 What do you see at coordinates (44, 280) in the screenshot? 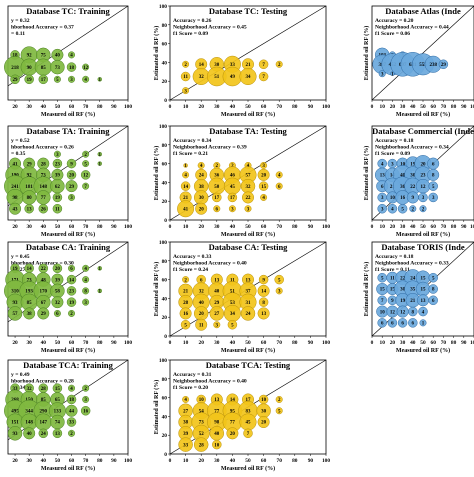
I see `bubble-label: 48` at bounding box center [44, 280].